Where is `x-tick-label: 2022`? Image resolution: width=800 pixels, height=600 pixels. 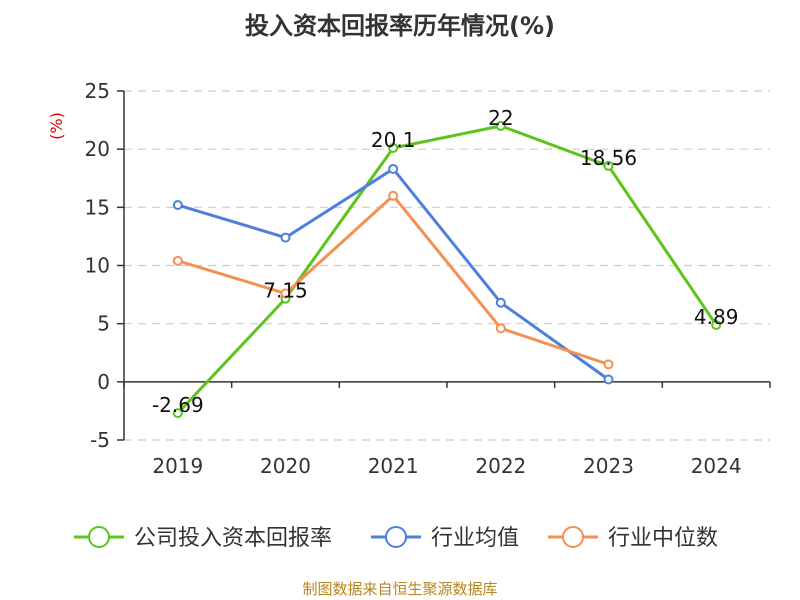 x-tick-label: 2022 is located at coordinates (500, 466).